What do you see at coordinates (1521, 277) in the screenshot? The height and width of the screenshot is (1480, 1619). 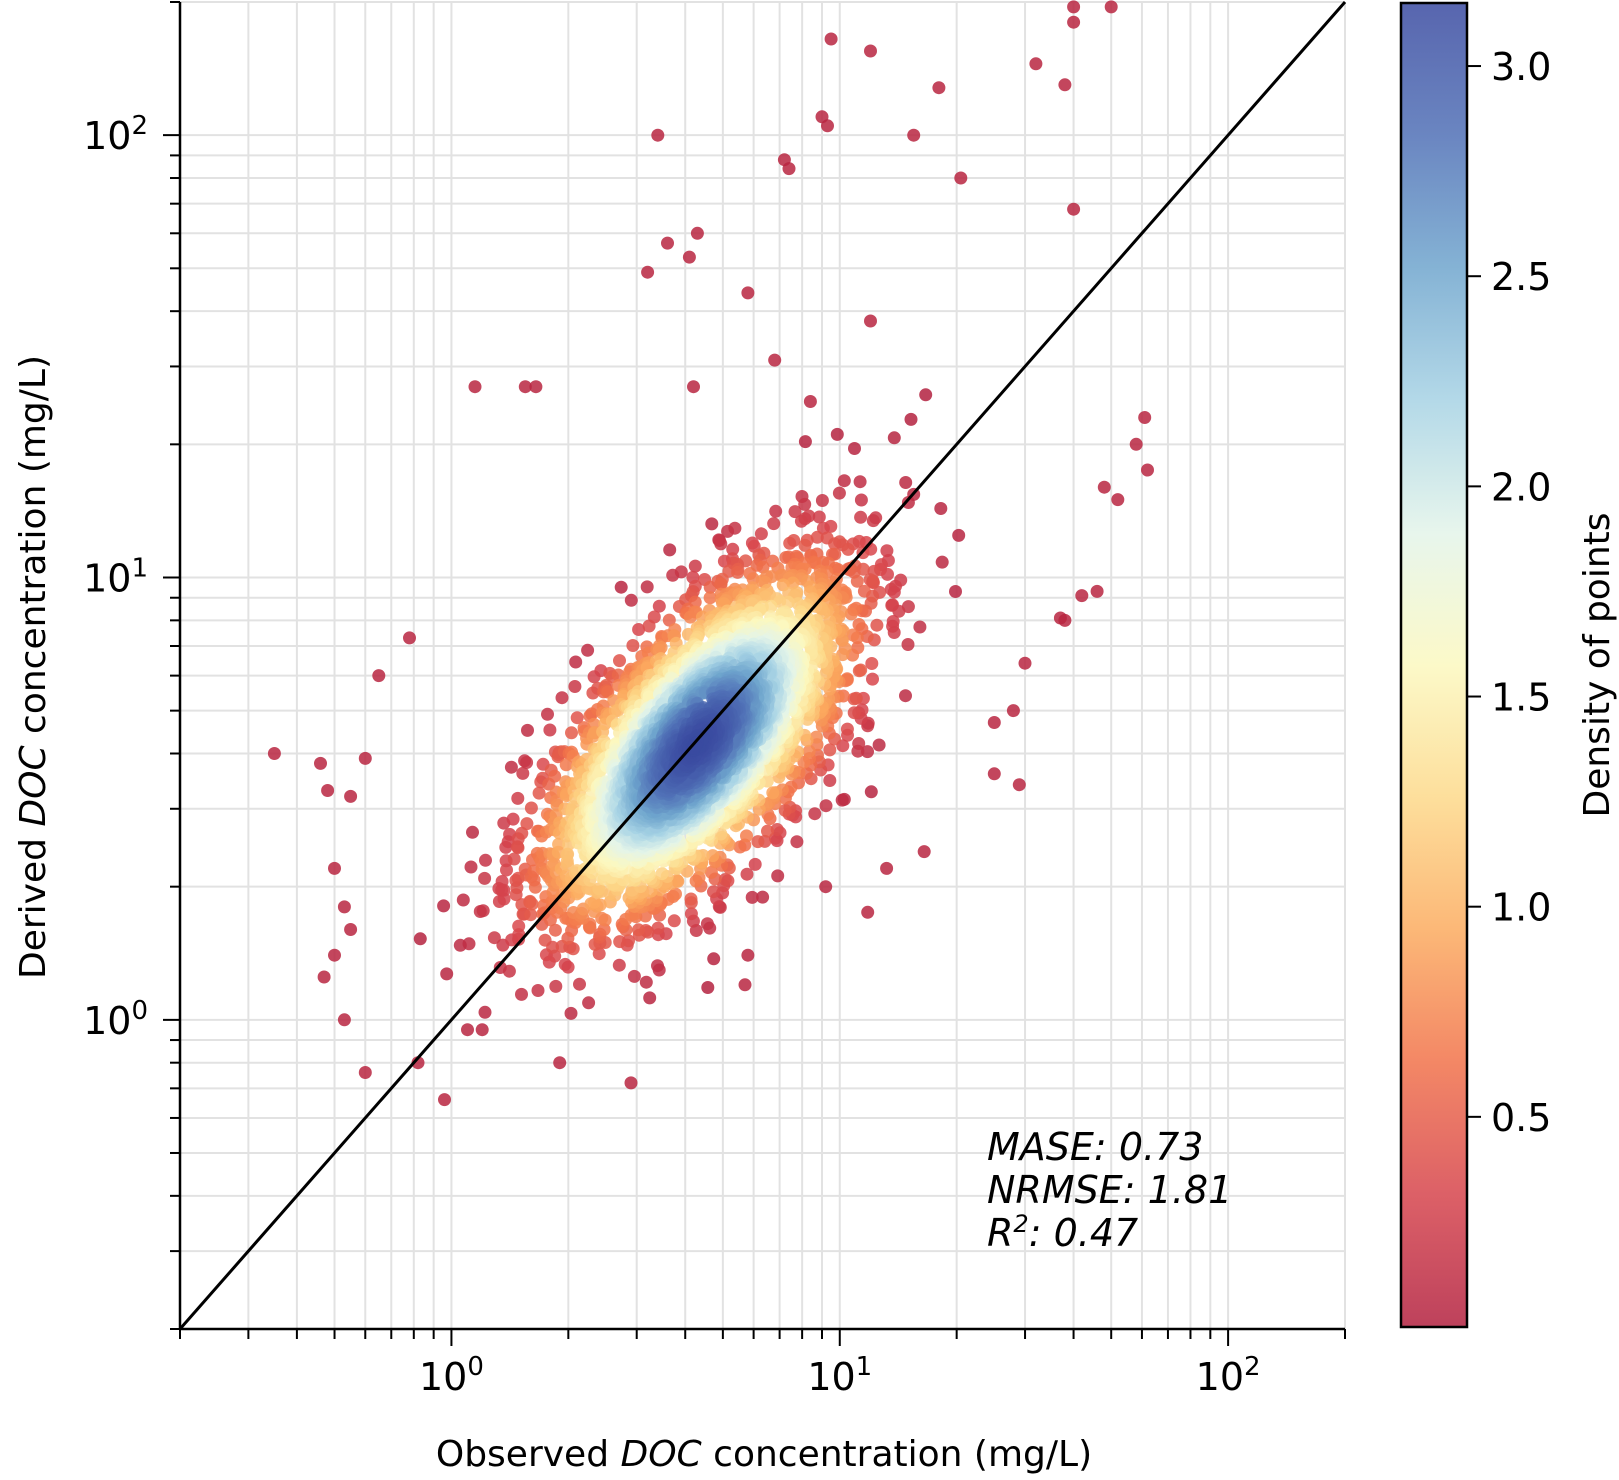 I see `colorbar-tick-label: 2.5` at bounding box center [1521, 277].